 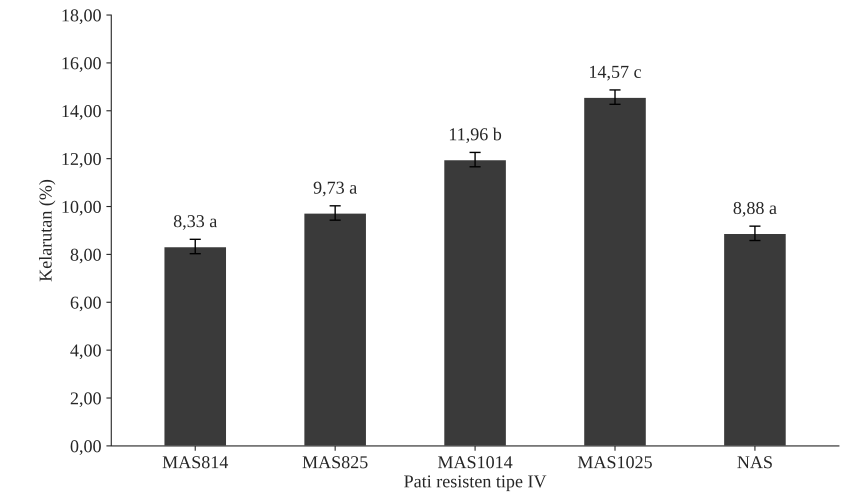 What do you see at coordinates (476, 135) in the screenshot?
I see `data-label: 11,96 b` at bounding box center [476, 135].